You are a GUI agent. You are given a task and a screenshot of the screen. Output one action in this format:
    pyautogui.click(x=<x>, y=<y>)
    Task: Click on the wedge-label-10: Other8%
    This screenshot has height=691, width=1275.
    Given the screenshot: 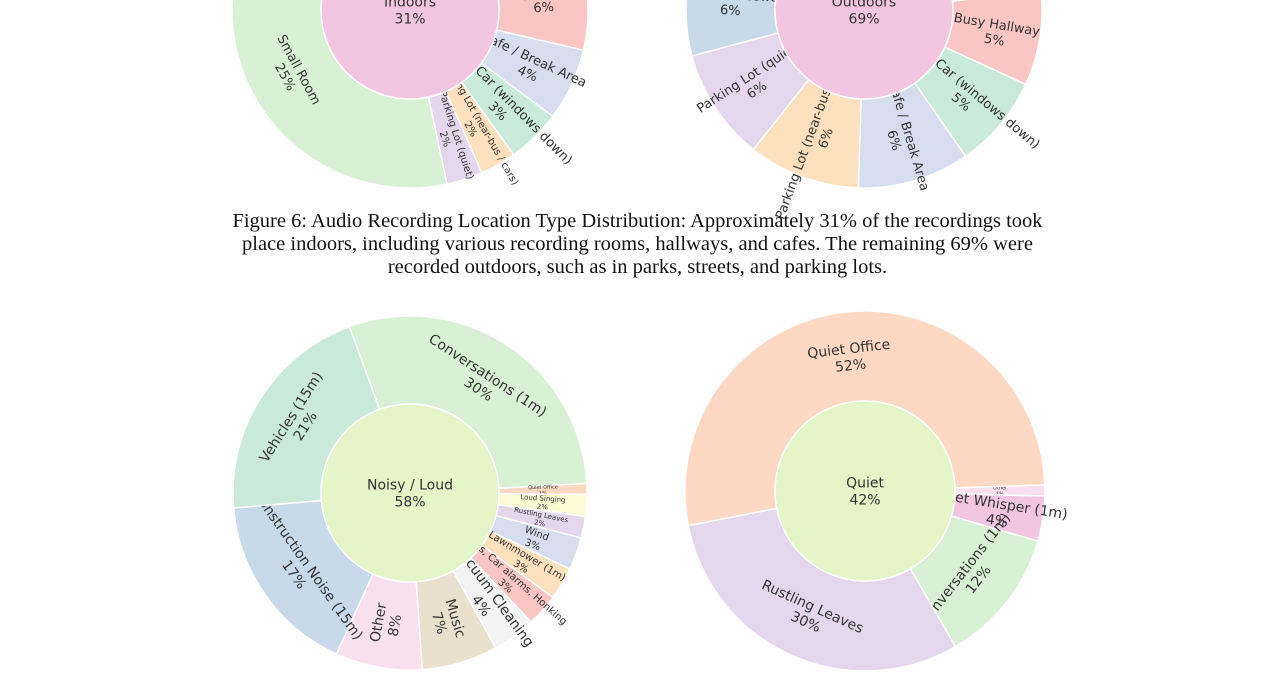 What is the action you would take?
    pyautogui.click(x=386, y=623)
    